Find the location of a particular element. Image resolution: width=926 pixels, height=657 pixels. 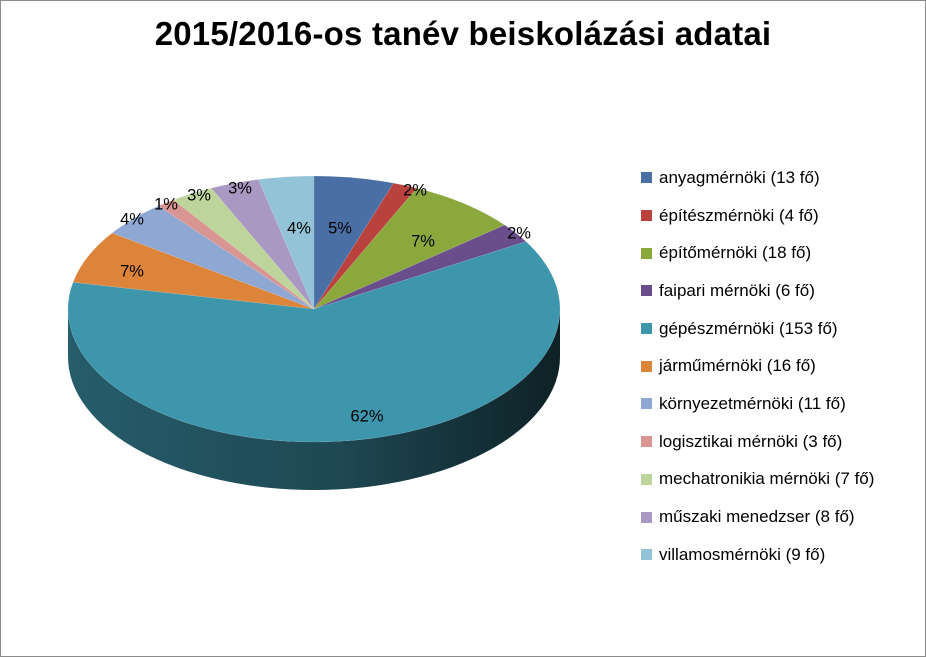

legend-item-4: faipari mérnöki (6 fő) is located at coordinates (757, 291).